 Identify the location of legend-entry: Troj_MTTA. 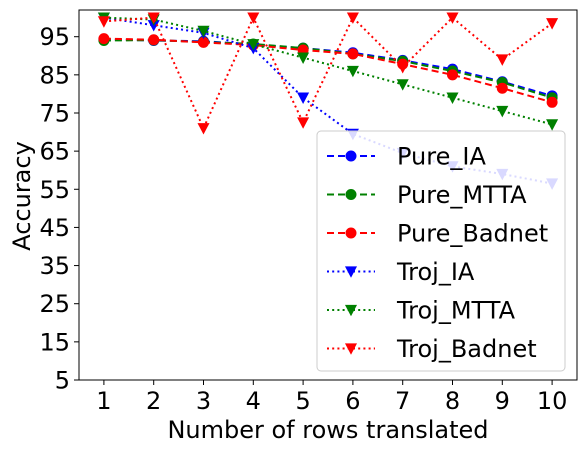
(421, 311).